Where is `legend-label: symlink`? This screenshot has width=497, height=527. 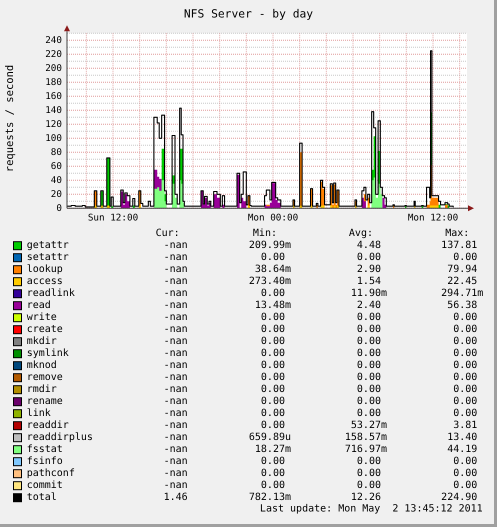 legend-label: symlink is located at coordinates (47, 354).